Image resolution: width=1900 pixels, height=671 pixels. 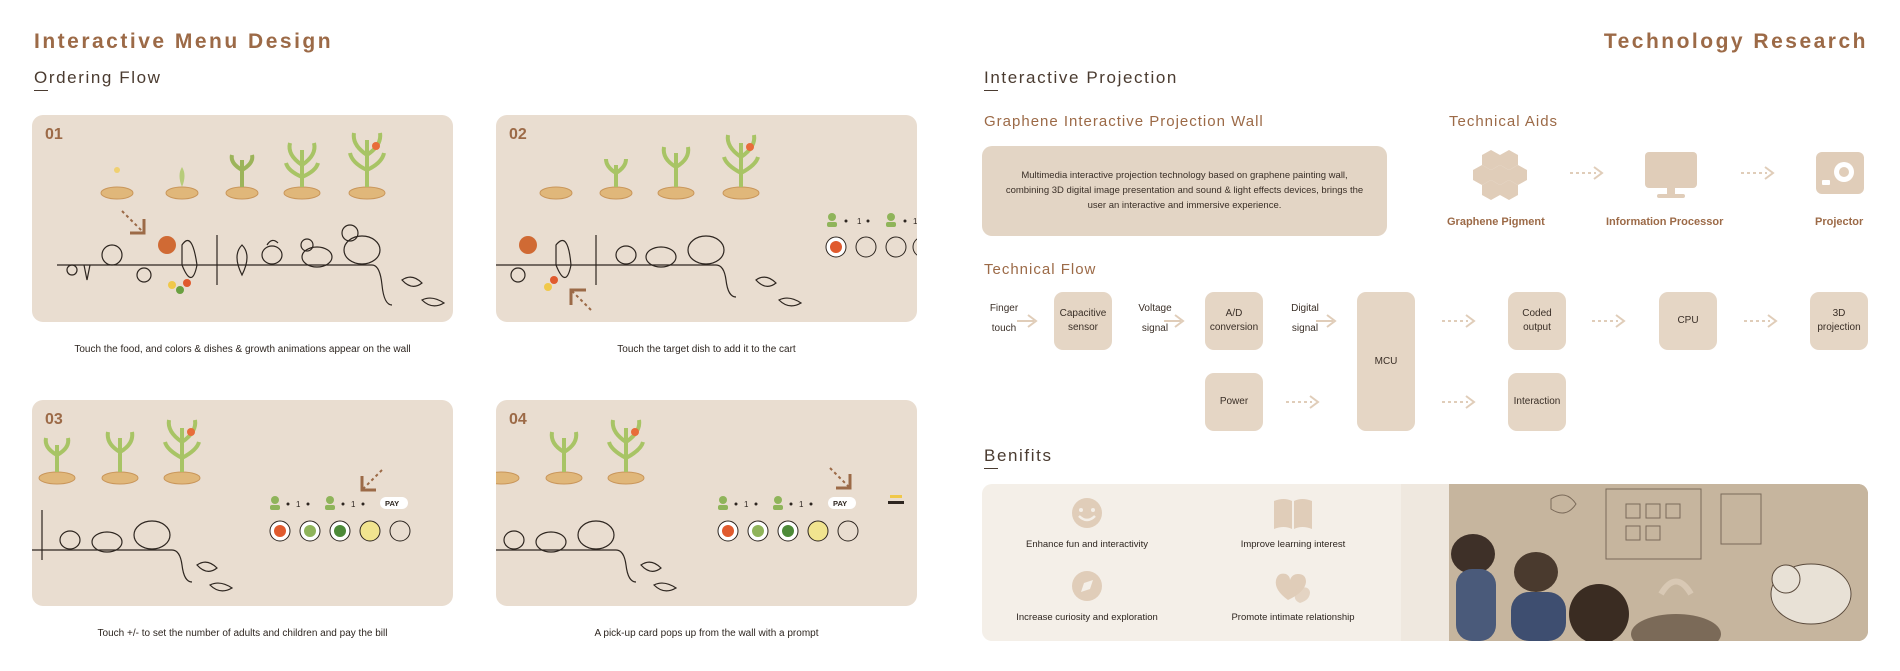 I want to click on step-card-03: 03 1 1 PAY, so click(x=242, y=503).